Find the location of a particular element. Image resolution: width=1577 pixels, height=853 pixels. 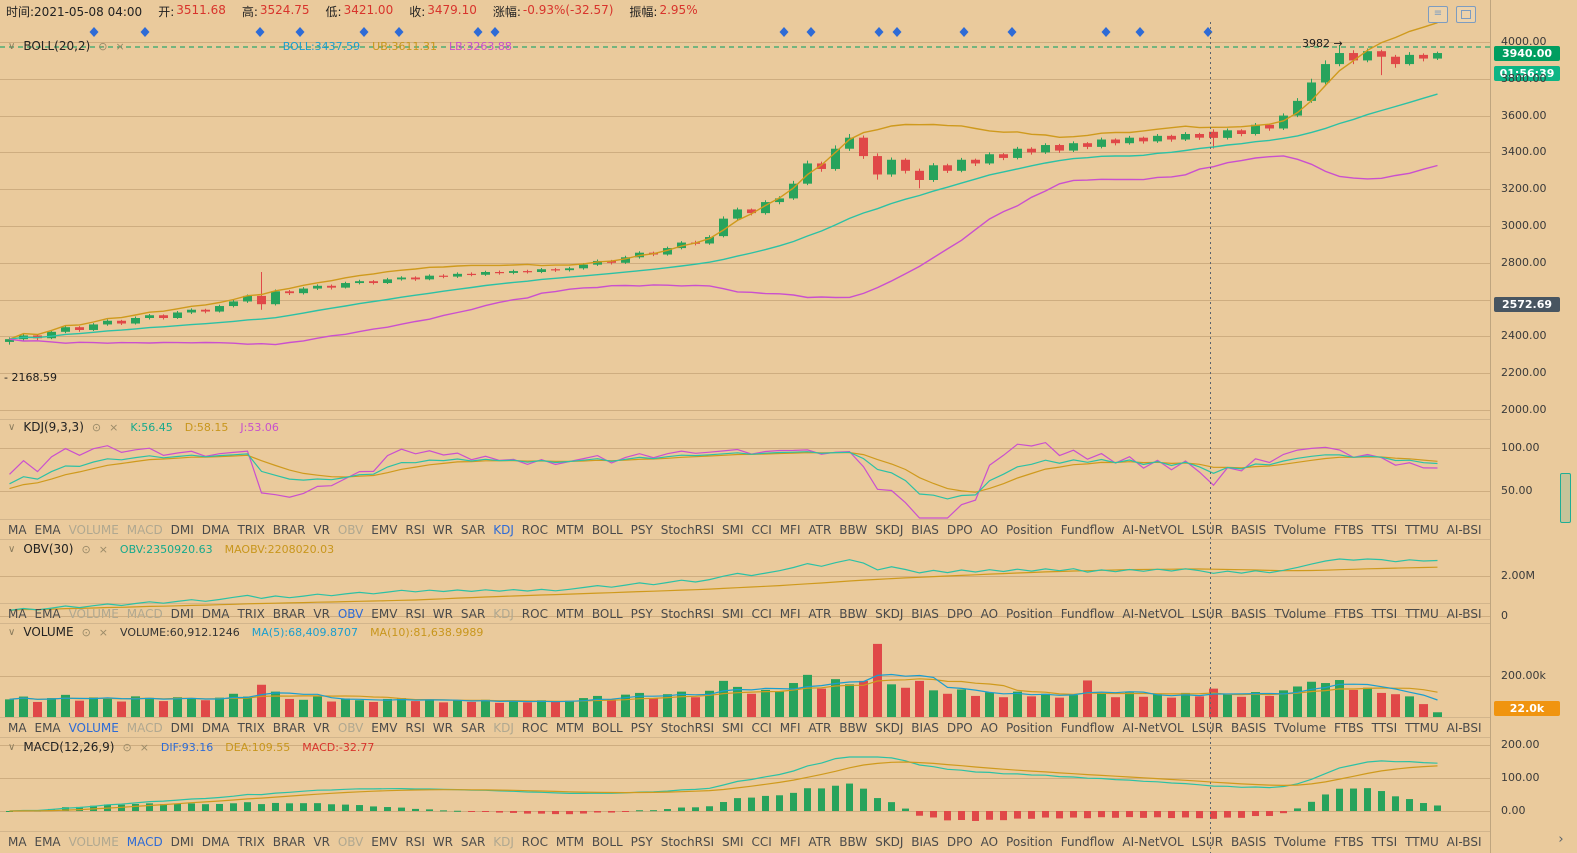

tab-dma: DMA is located at coordinates (215, 613).